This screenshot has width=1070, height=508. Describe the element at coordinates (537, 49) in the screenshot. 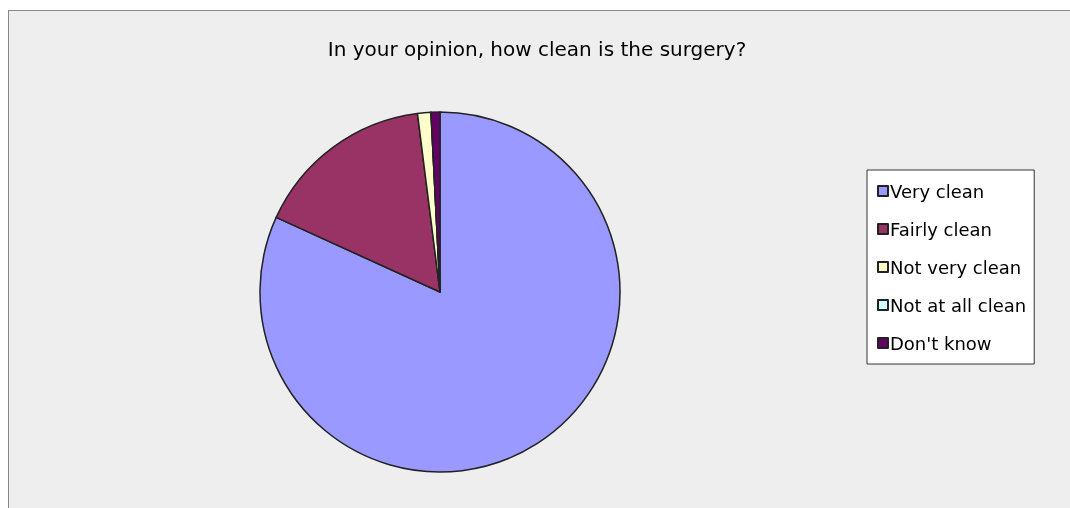

I see `chart-title: In your opinion, how clean is the surgery?` at that location.